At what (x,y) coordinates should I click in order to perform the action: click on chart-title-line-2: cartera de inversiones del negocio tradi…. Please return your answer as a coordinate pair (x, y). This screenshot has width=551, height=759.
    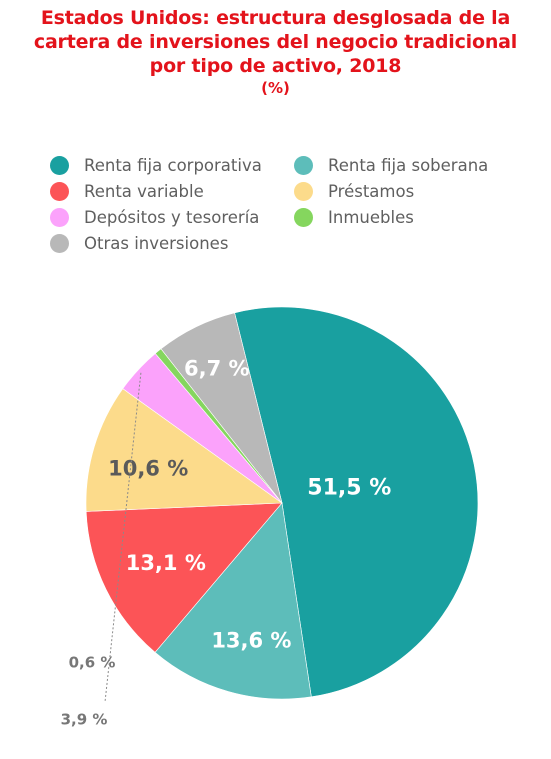
    Looking at the image, I should click on (275, 42).